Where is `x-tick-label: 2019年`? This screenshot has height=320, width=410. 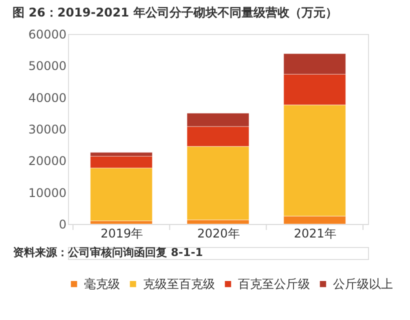
x-tick-label: 2019年 is located at coordinates (122, 233).